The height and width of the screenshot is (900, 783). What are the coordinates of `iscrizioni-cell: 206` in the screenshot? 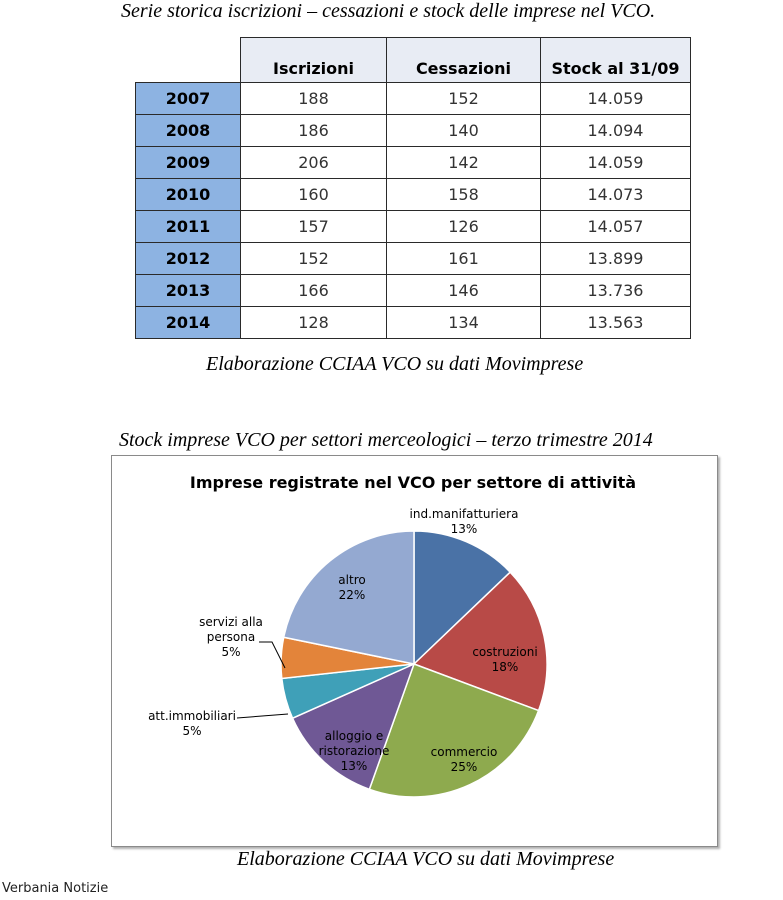 It's located at (313, 162).